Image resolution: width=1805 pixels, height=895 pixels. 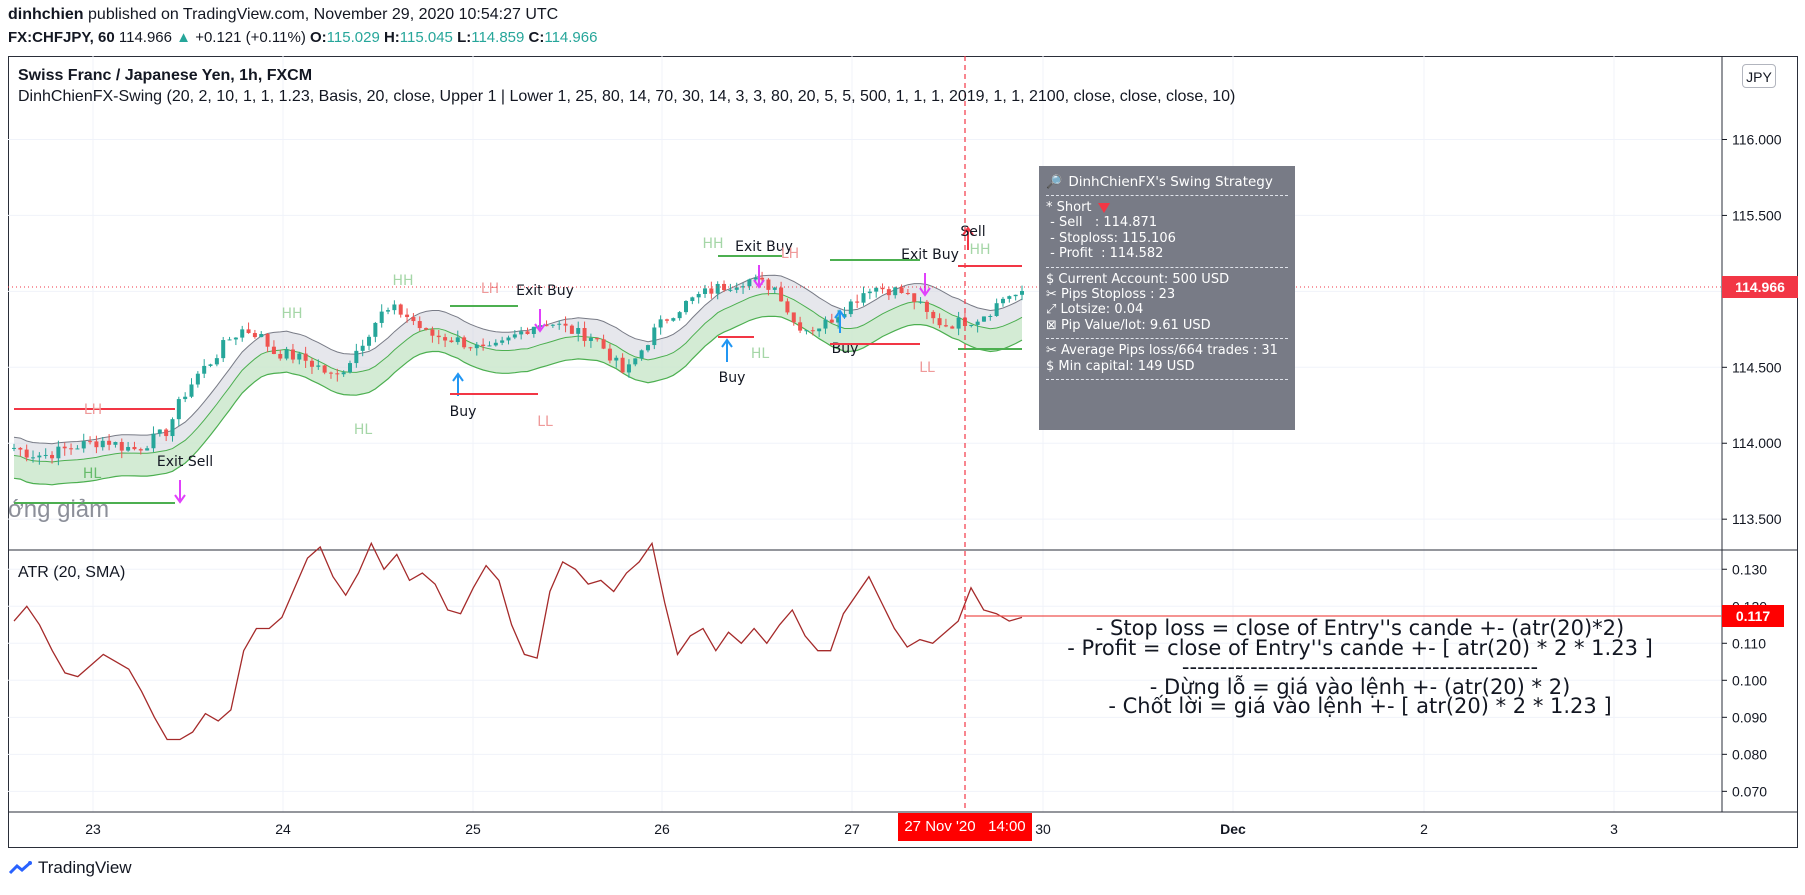 I want to click on crosshair-date: 27 Nov '20, so click(x=940, y=826).